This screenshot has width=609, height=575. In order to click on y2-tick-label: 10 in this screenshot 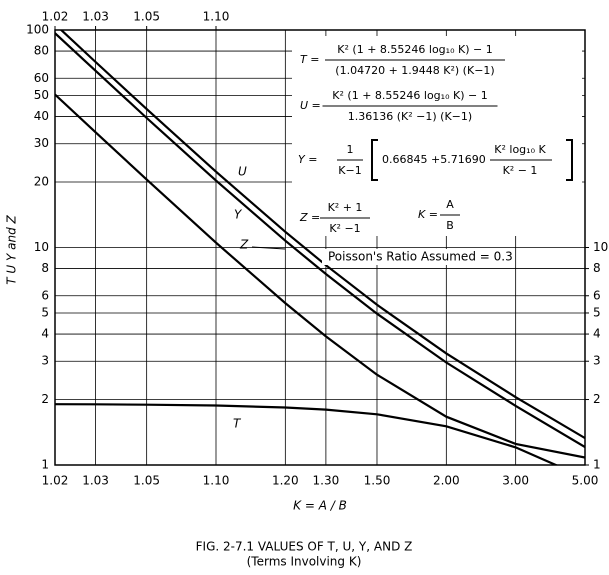, I will do `click(600, 247)`.